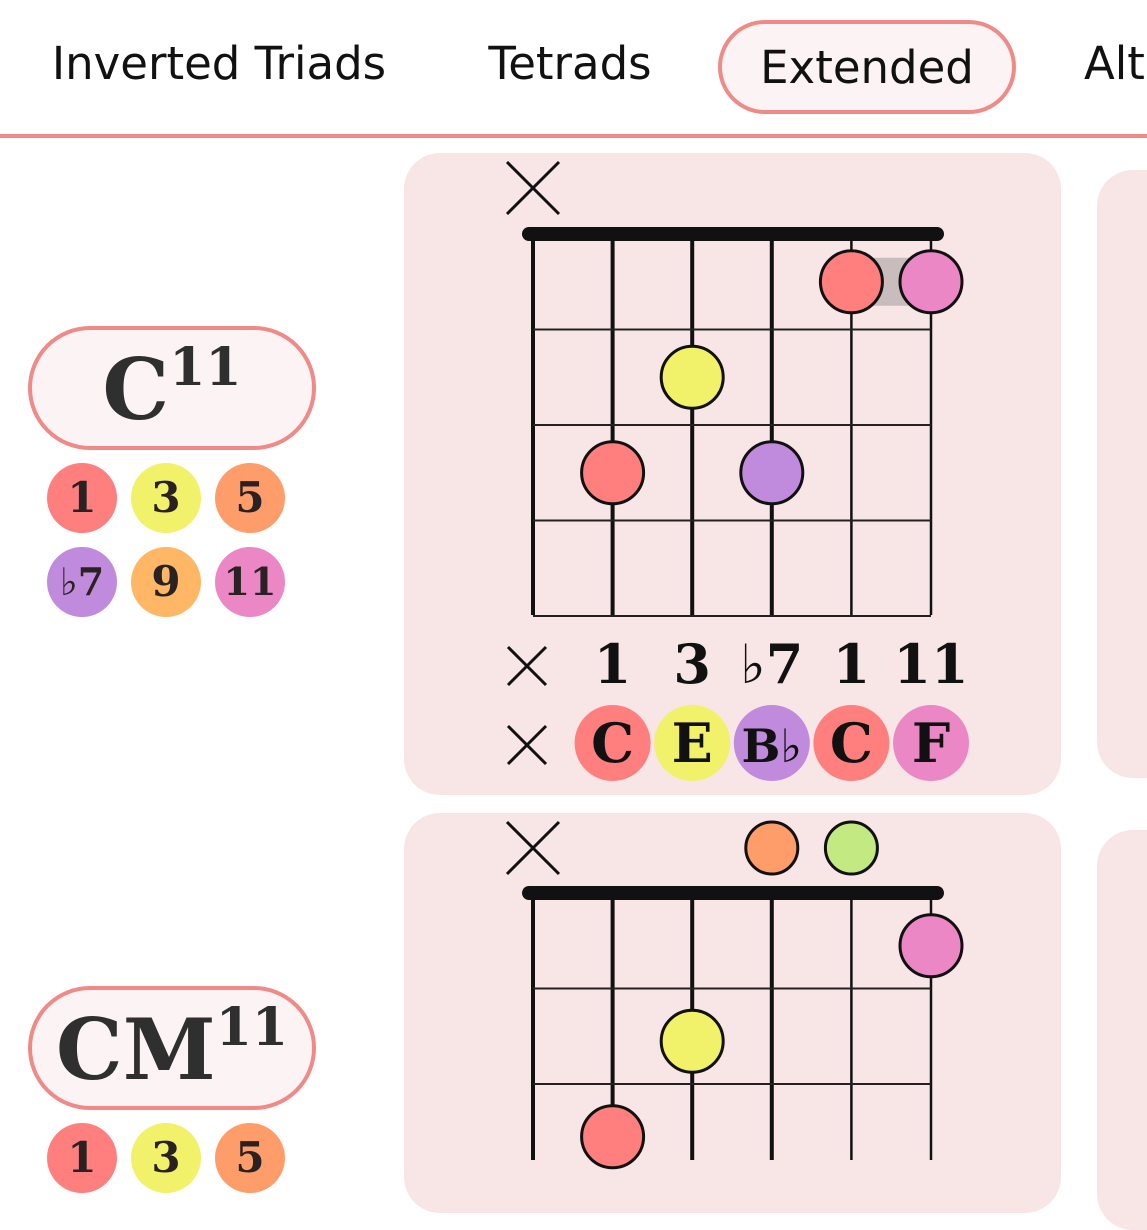  Describe the element at coordinates (136, 389) in the screenshot. I see `chord-root: C` at that location.